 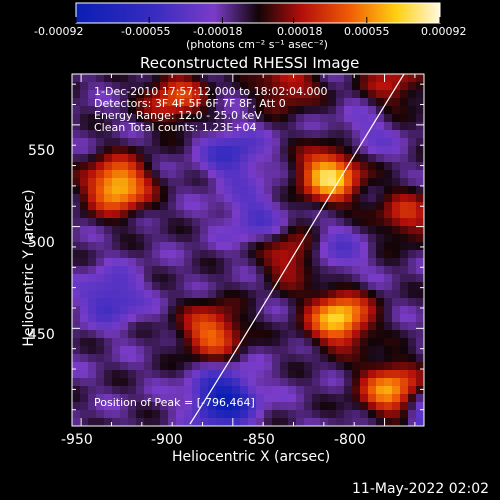 What do you see at coordinates (367, 31) in the screenshot?
I see `colorbar-tick-label: 0.00055` at bounding box center [367, 31].